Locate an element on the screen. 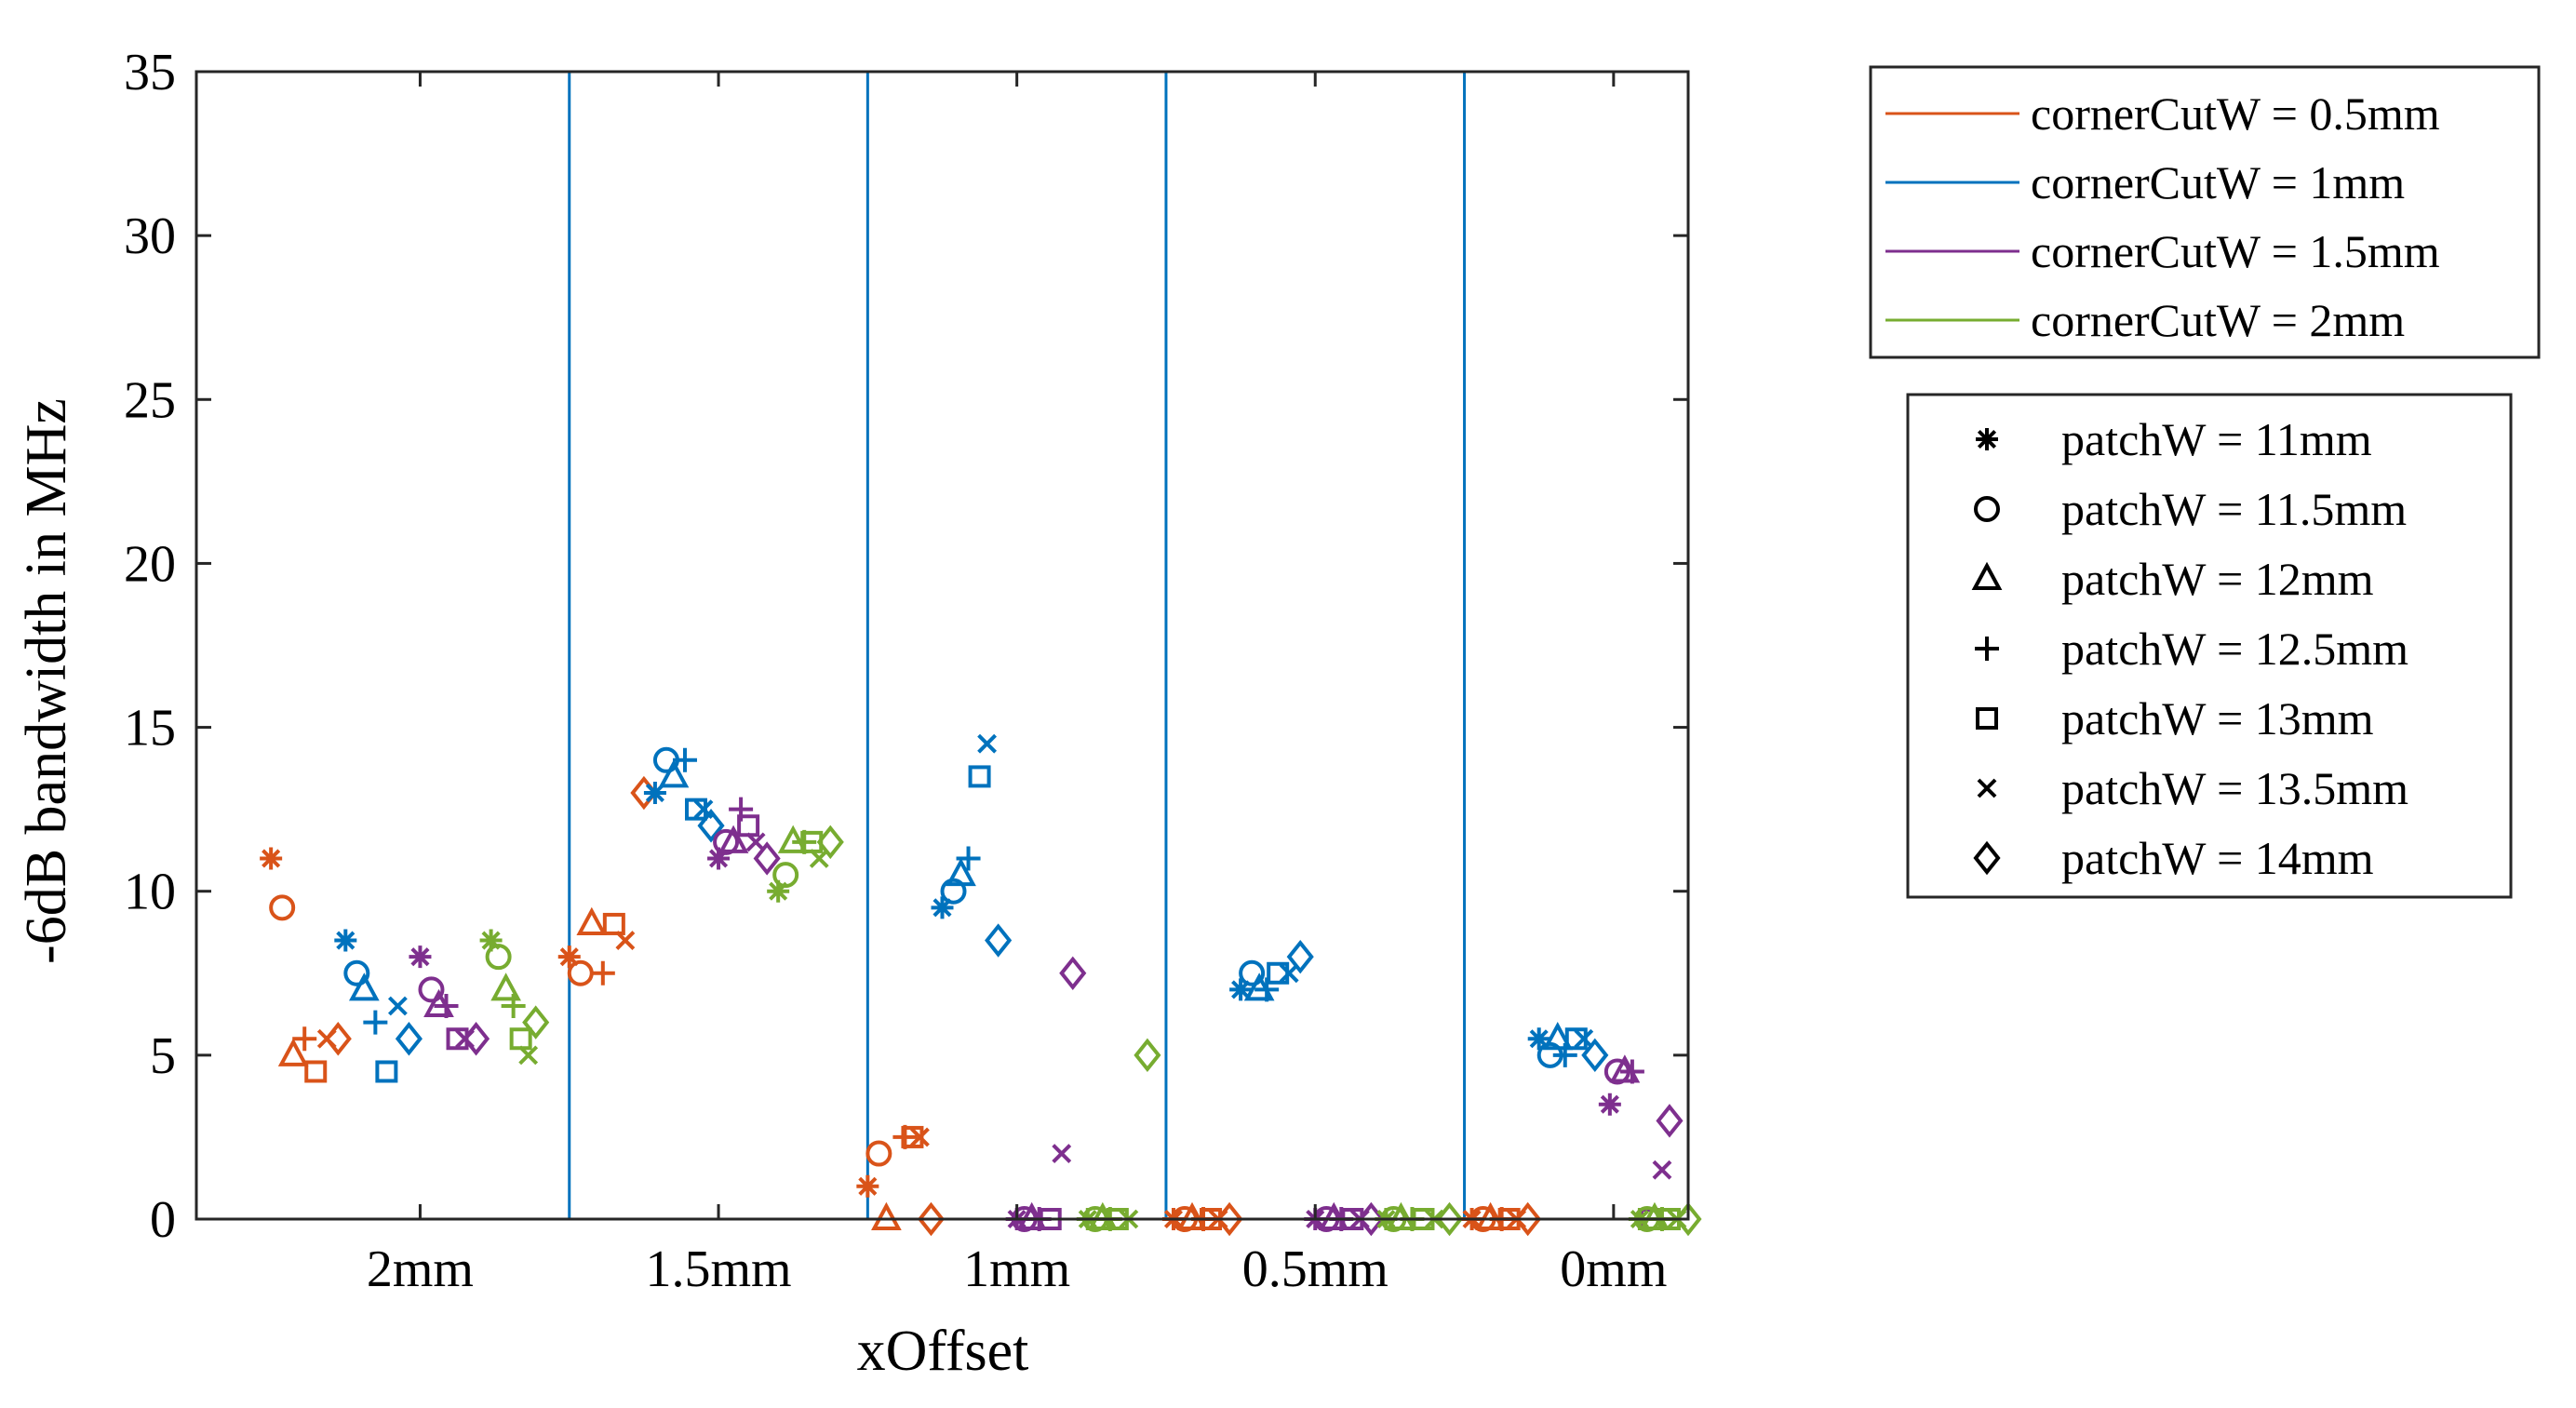 The height and width of the screenshot is (1408, 2576). y-tick-label: 15 is located at coordinates (150, 729).